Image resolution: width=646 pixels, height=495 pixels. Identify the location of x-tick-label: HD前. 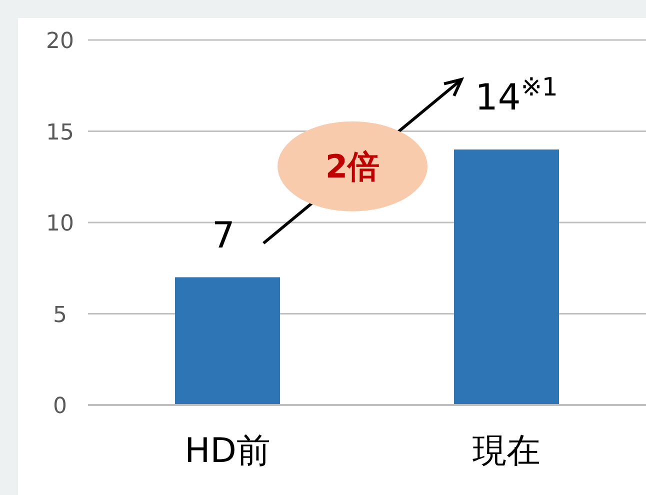
(227, 451).